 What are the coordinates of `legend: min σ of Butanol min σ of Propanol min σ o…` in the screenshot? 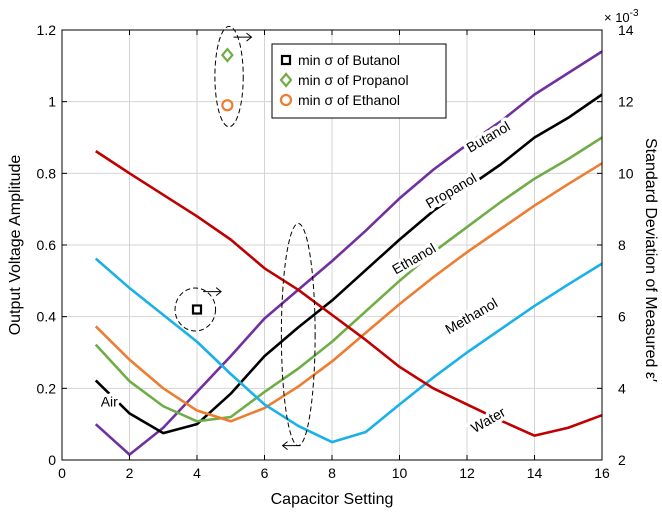 It's located at (359, 81).